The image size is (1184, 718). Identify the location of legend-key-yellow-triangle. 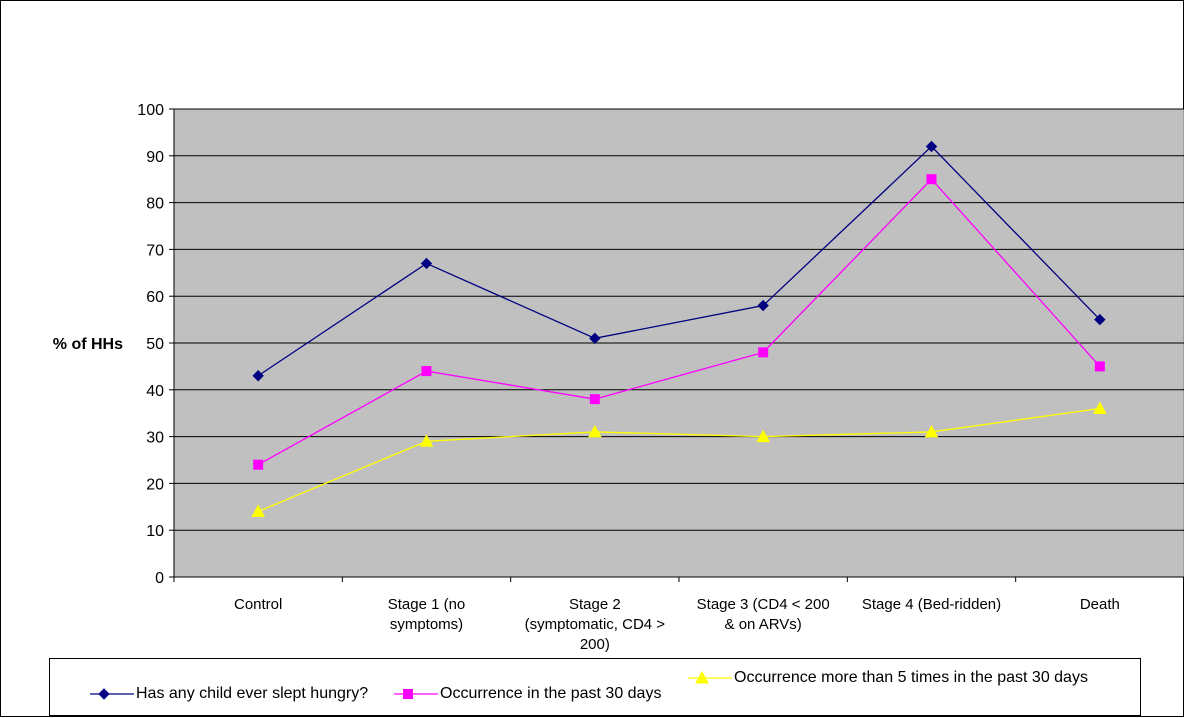
(710, 678).